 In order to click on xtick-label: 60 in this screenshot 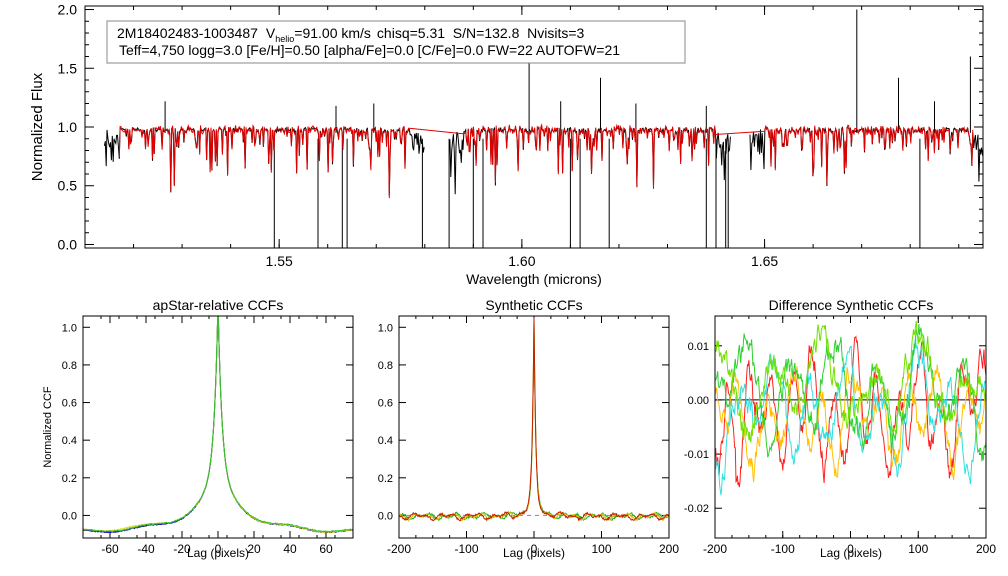, I will do `click(326, 549)`.